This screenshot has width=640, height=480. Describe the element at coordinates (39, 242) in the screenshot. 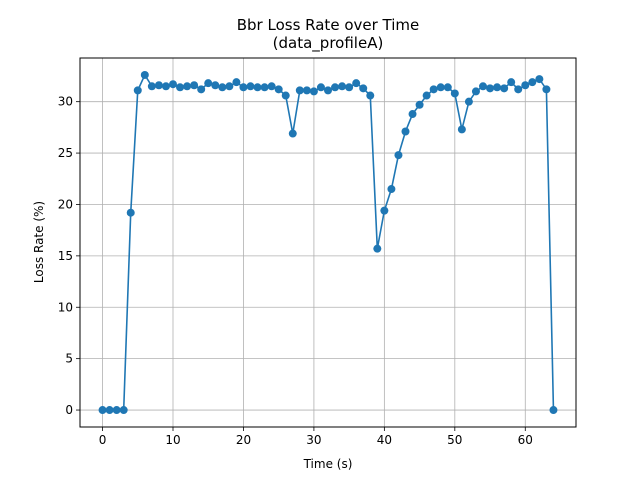

I see `y-axis-label: Loss Rate (%)` at that location.